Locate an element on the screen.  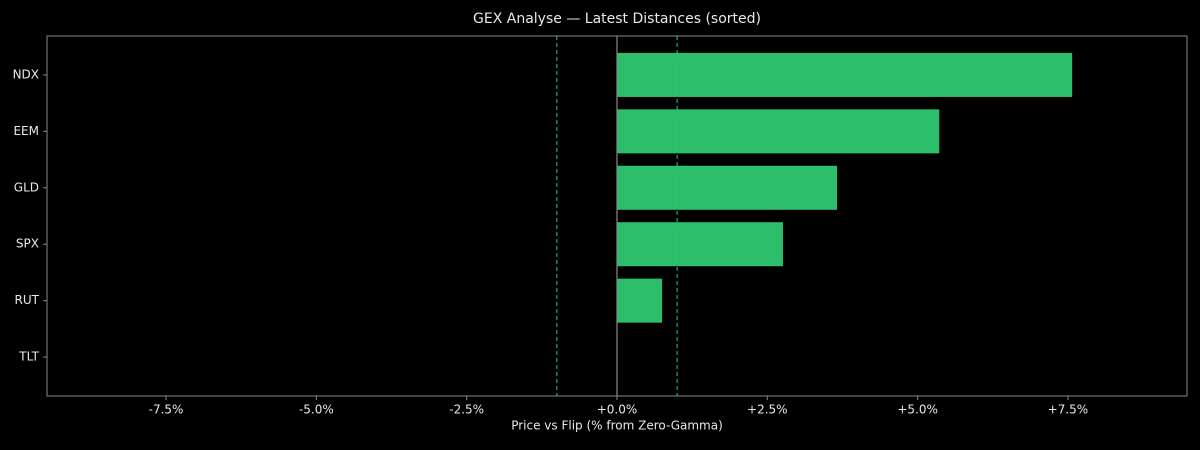
x-tick-label: -2.5% is located at coordinates (466, 410).